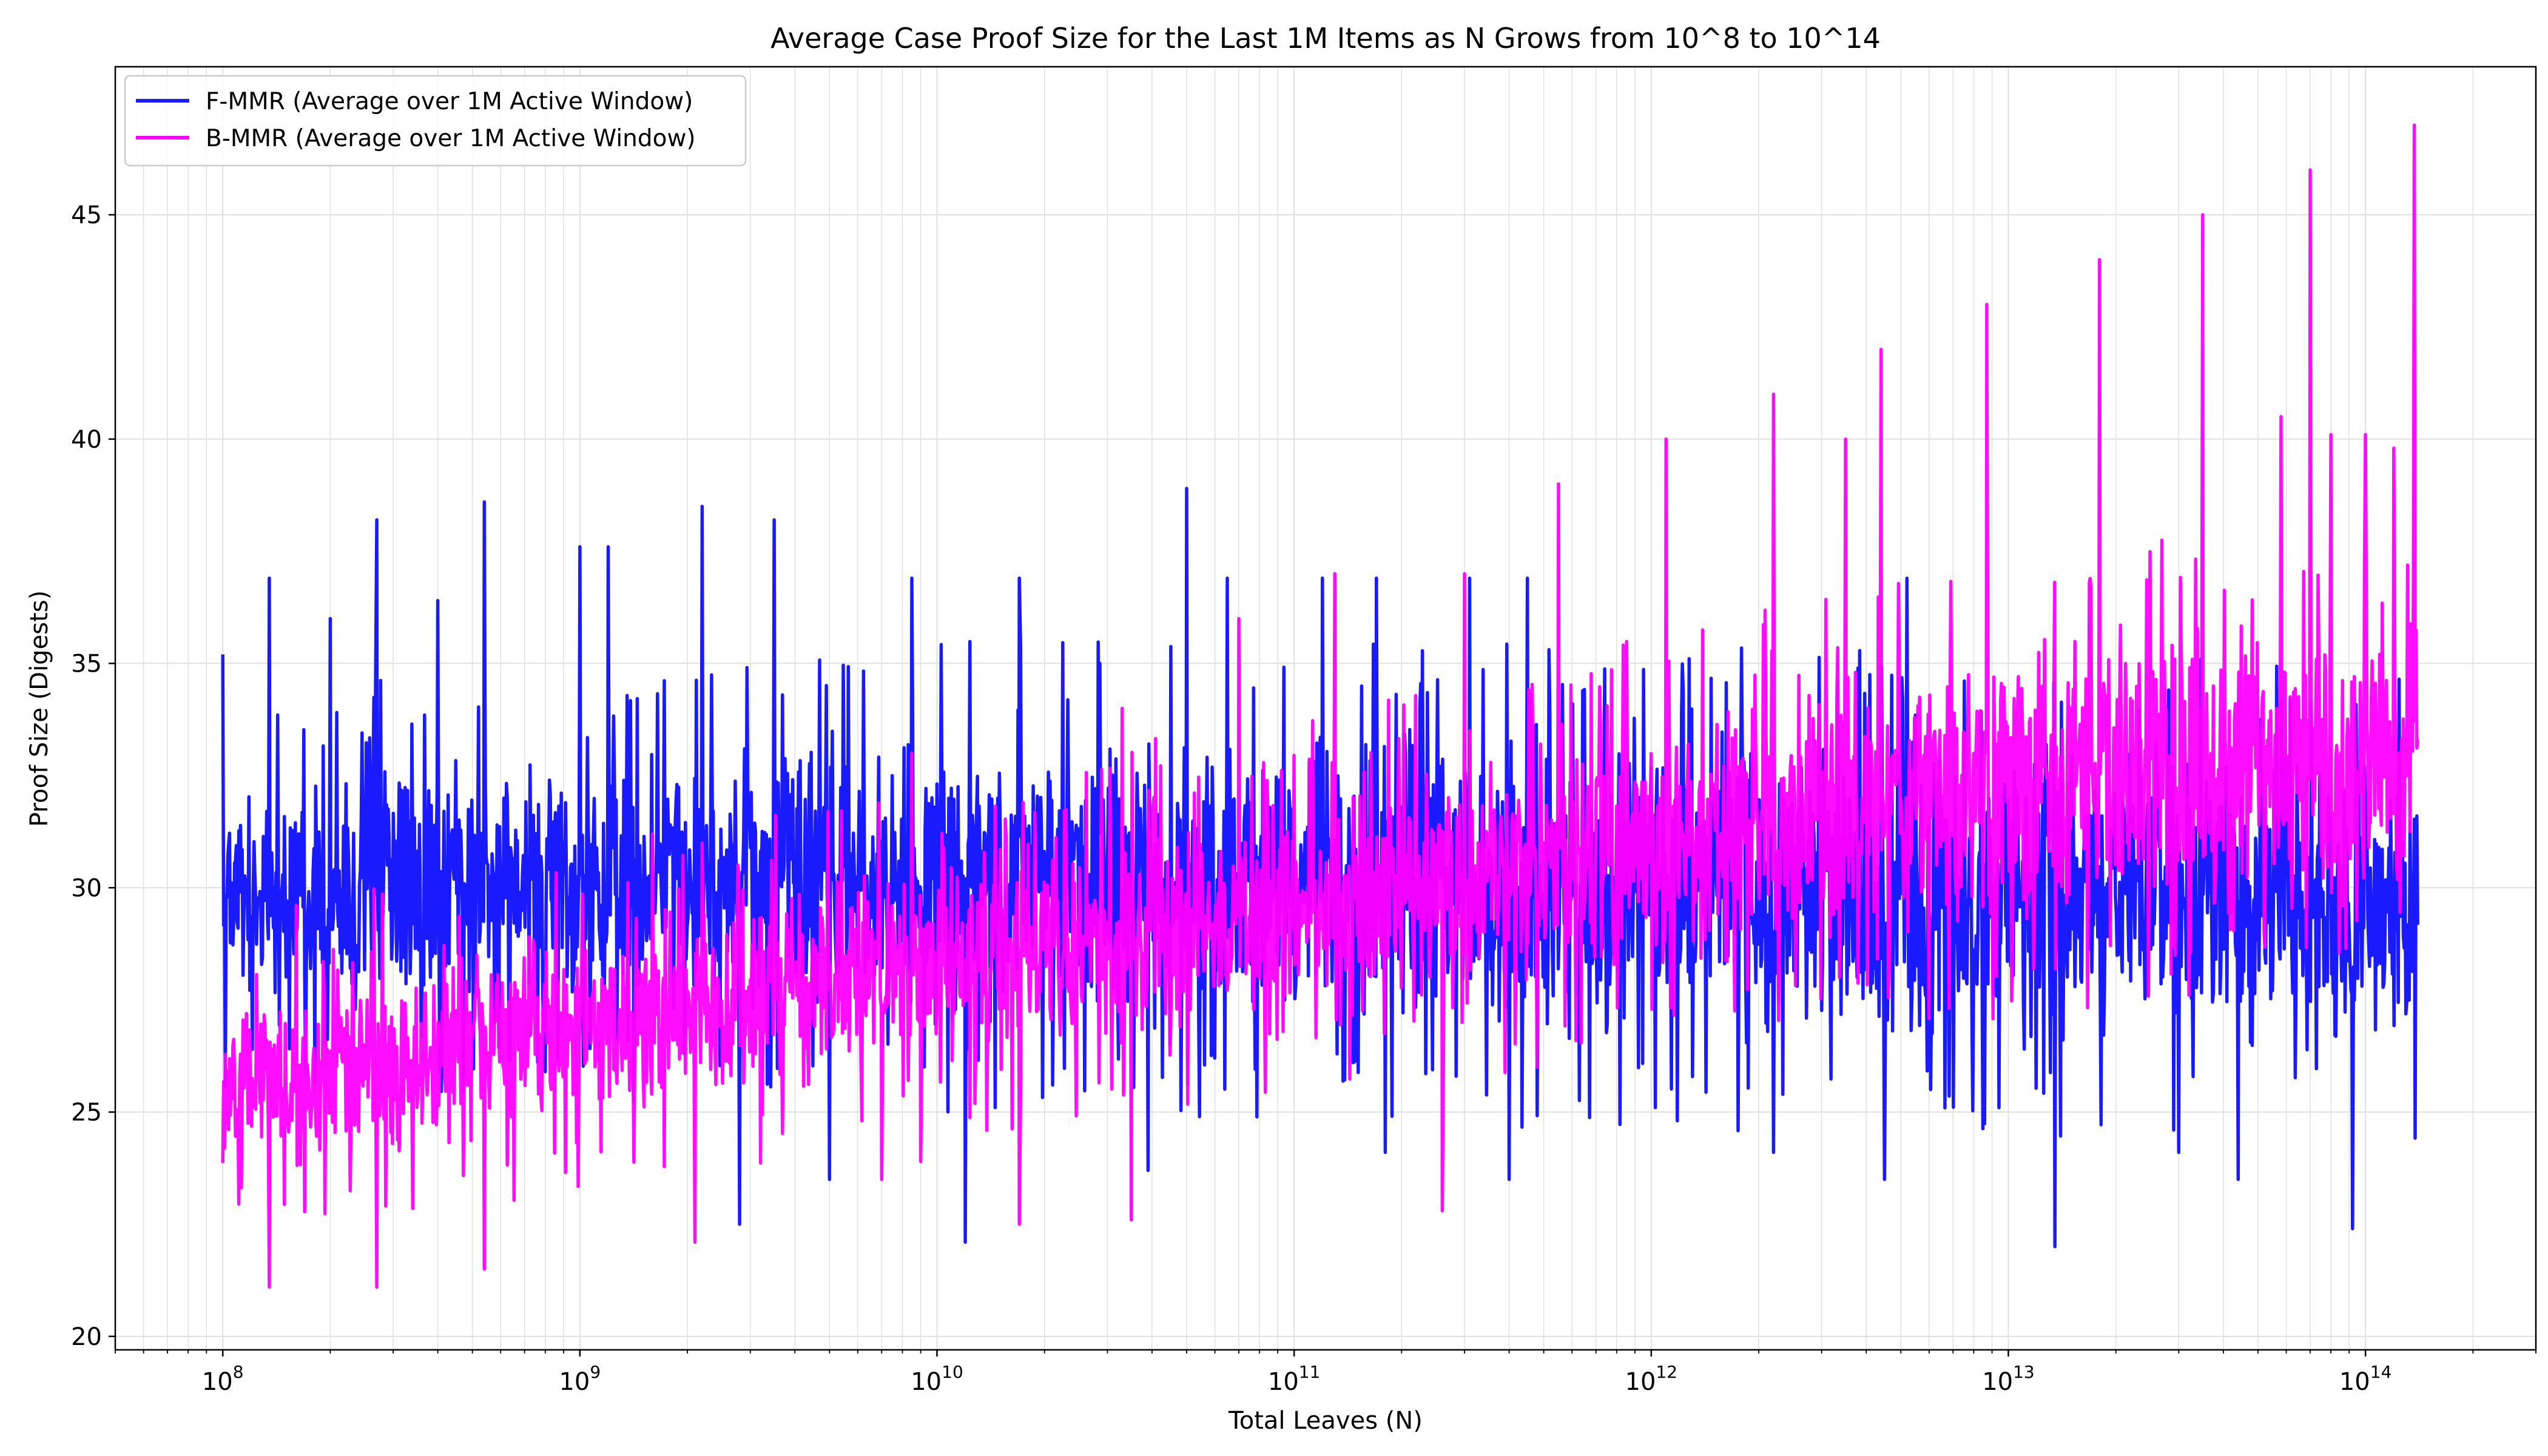 The image size is (2548, 1456). I want to click on x-tick-label: 10¹², so click(1651, 1379).